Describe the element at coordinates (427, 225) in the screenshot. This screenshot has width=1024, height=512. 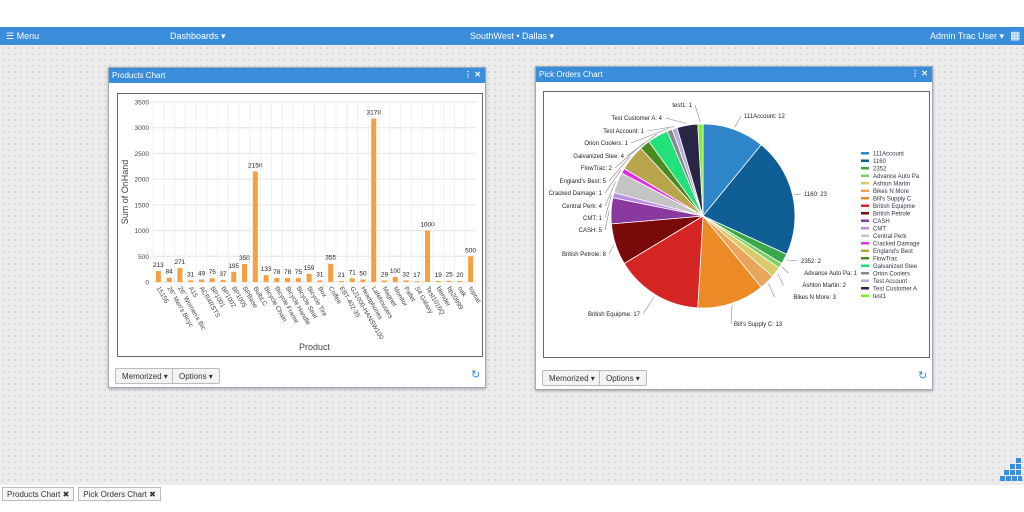
I see `bar-value-label: 1000` at that location.